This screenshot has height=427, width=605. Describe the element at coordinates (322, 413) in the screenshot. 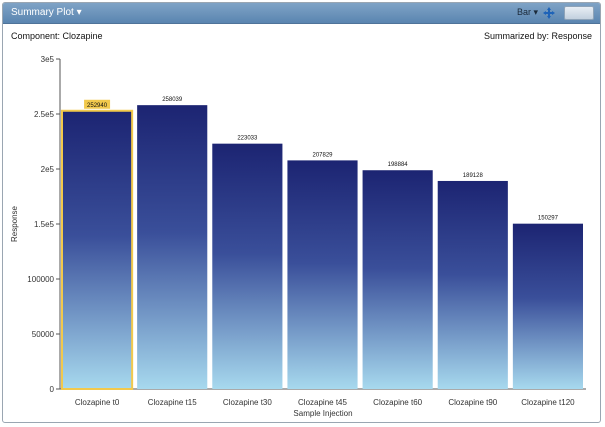

I see `x-axis-title: Sample Injection` at that location.